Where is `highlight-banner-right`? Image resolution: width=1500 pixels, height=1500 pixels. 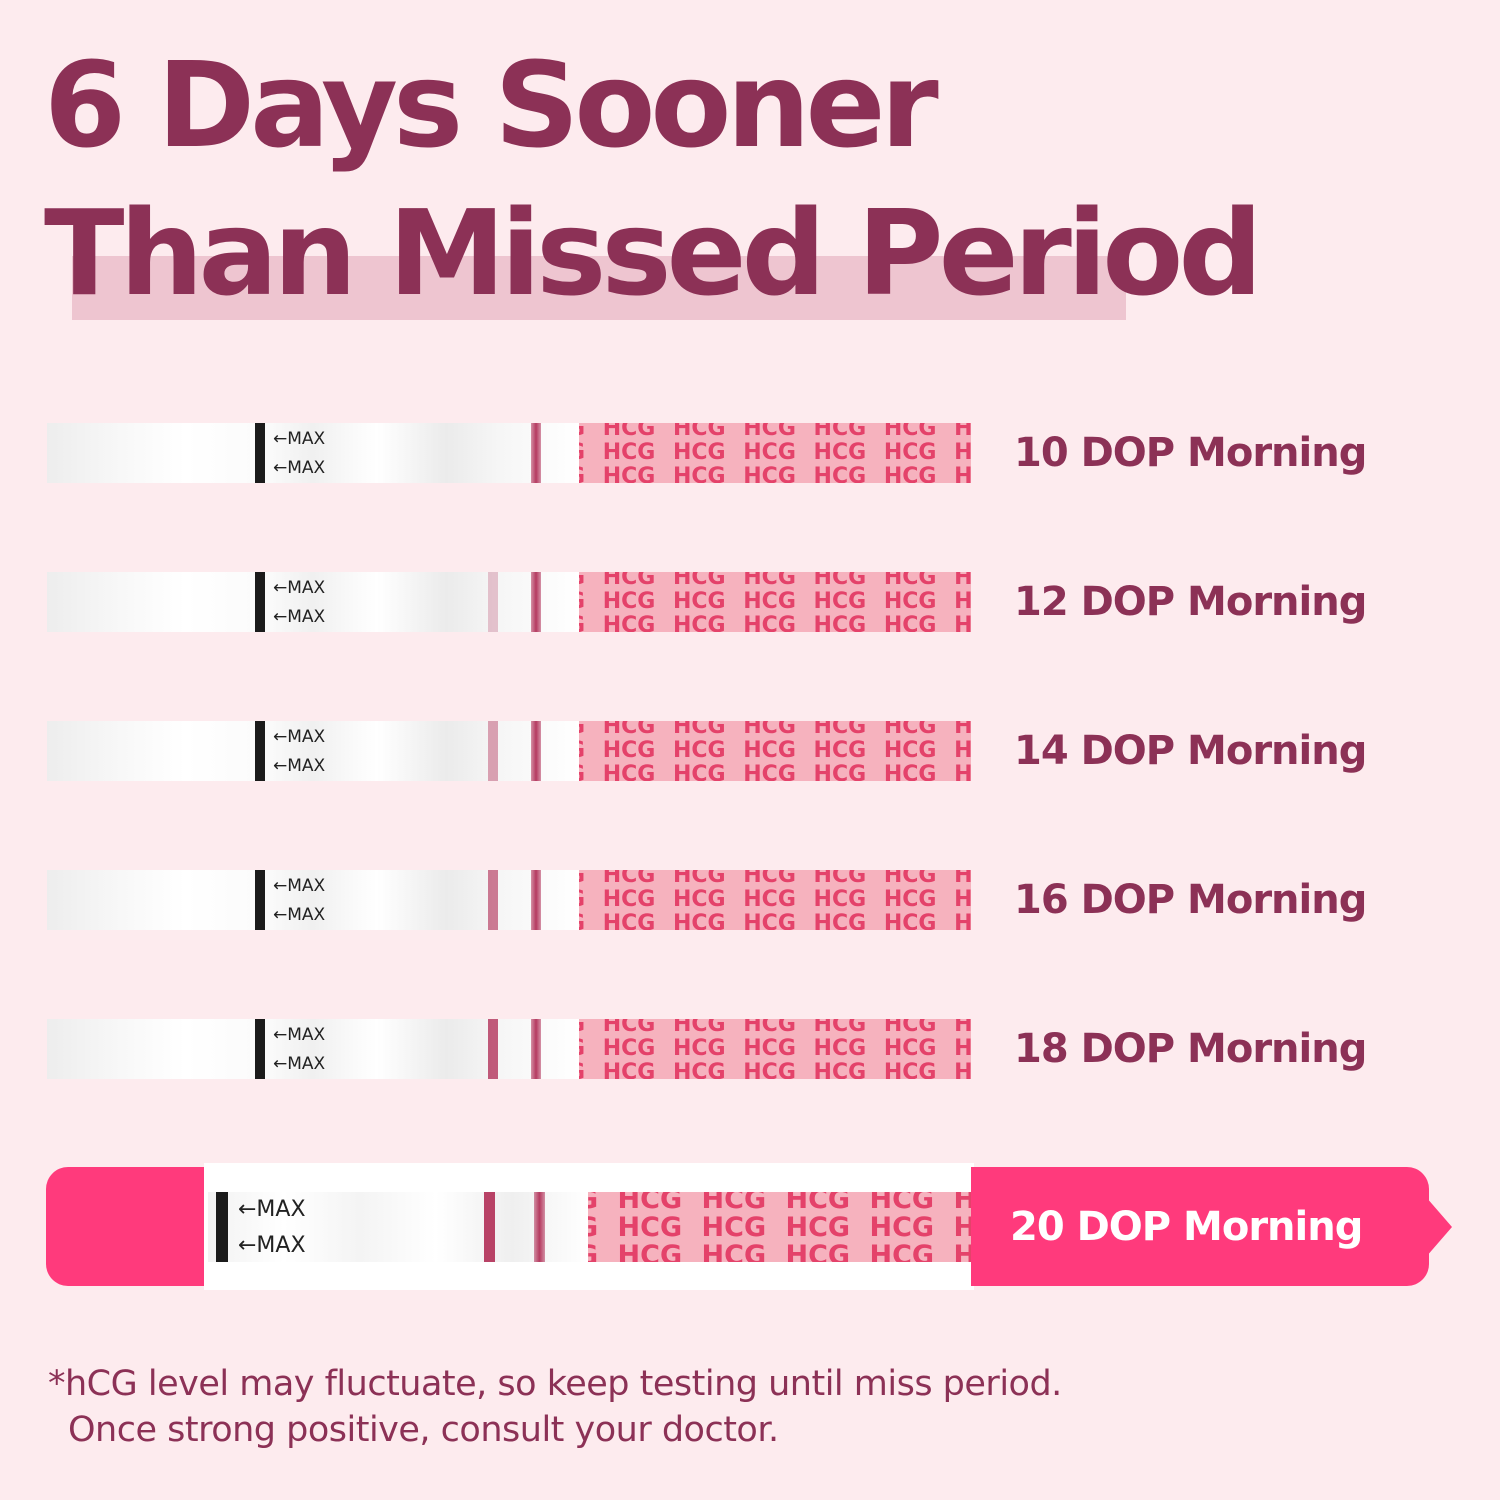
highlight-banner-right is located at coordinates (1200, 1226).